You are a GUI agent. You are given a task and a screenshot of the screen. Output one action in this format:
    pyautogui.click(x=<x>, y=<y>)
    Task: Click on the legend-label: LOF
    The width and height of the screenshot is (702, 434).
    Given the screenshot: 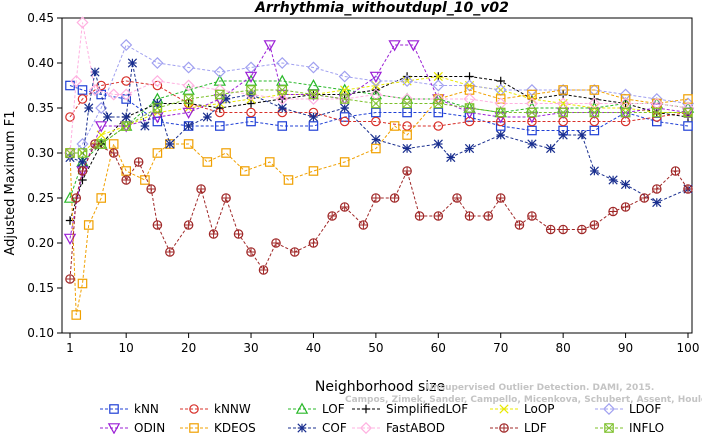 What is the action you would take?
    pyautogui.click(x=333, y=409)
    